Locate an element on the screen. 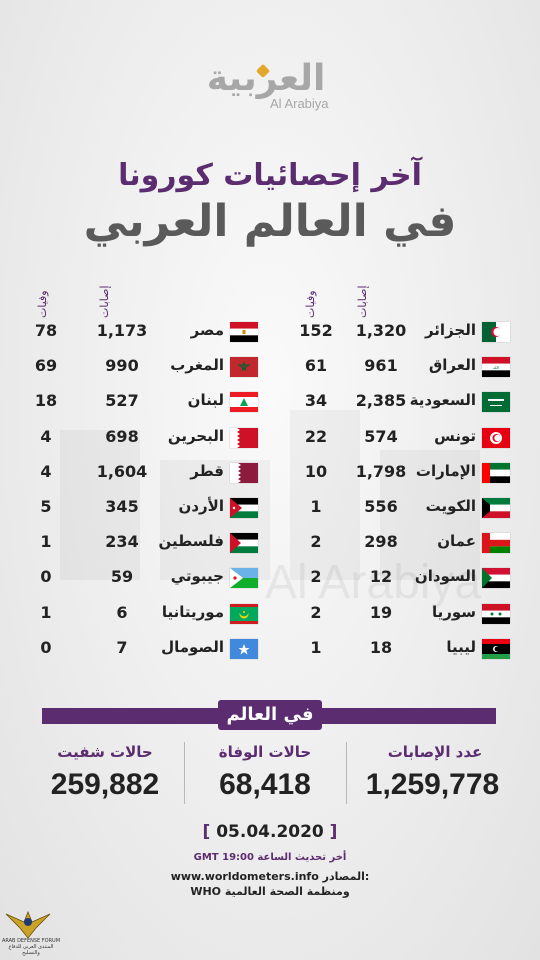 This screenshot has height=960, width=540. sources-who: ومنظمة الصحة العالمية WHO is located at coordinates (270, 891).